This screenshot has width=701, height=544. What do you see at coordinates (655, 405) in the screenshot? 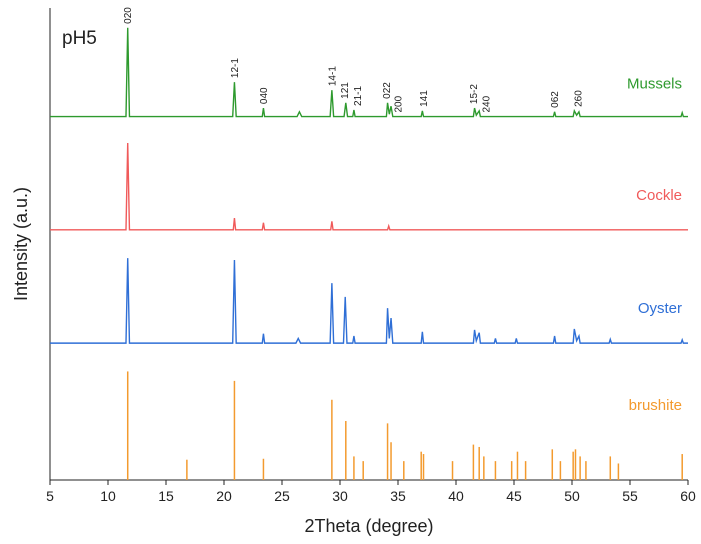
I see `series-label: brushite` at bounding box center [655, 405].